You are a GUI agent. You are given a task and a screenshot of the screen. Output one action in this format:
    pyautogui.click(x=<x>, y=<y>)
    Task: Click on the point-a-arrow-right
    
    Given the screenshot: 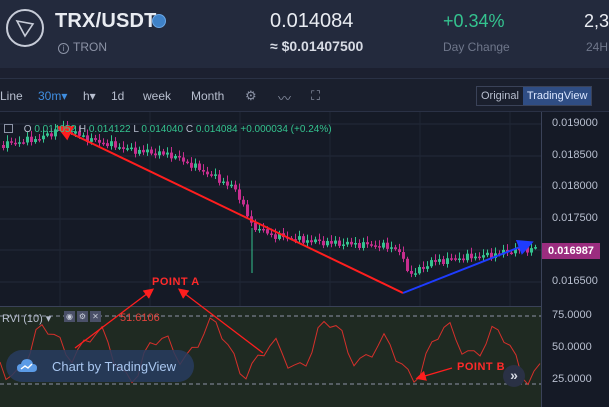 What is the action you would take?
    pyautogui.click(x=220, y=321)
    